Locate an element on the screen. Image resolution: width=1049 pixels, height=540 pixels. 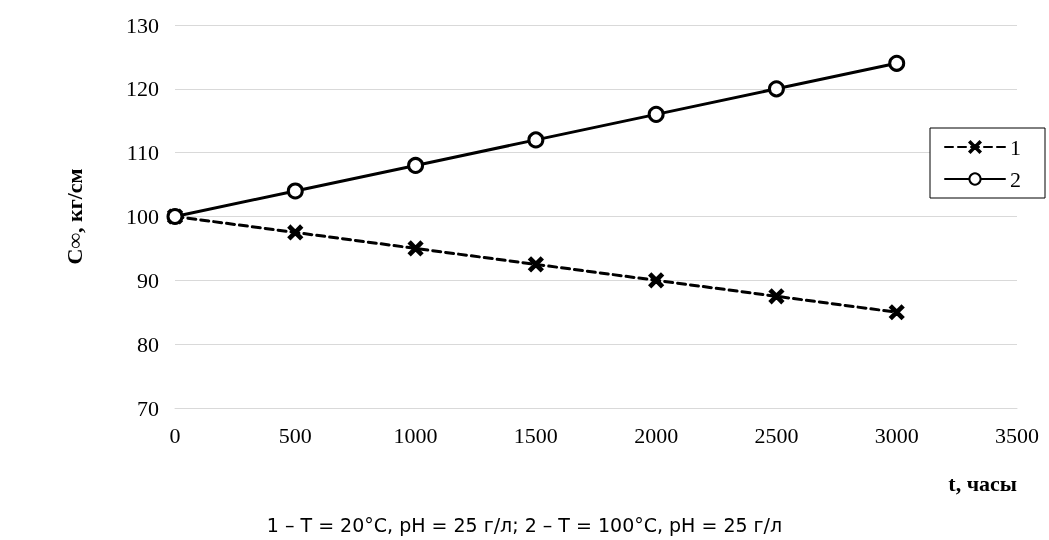
y-tick-label: 80 is located at coordinates (148, 344).